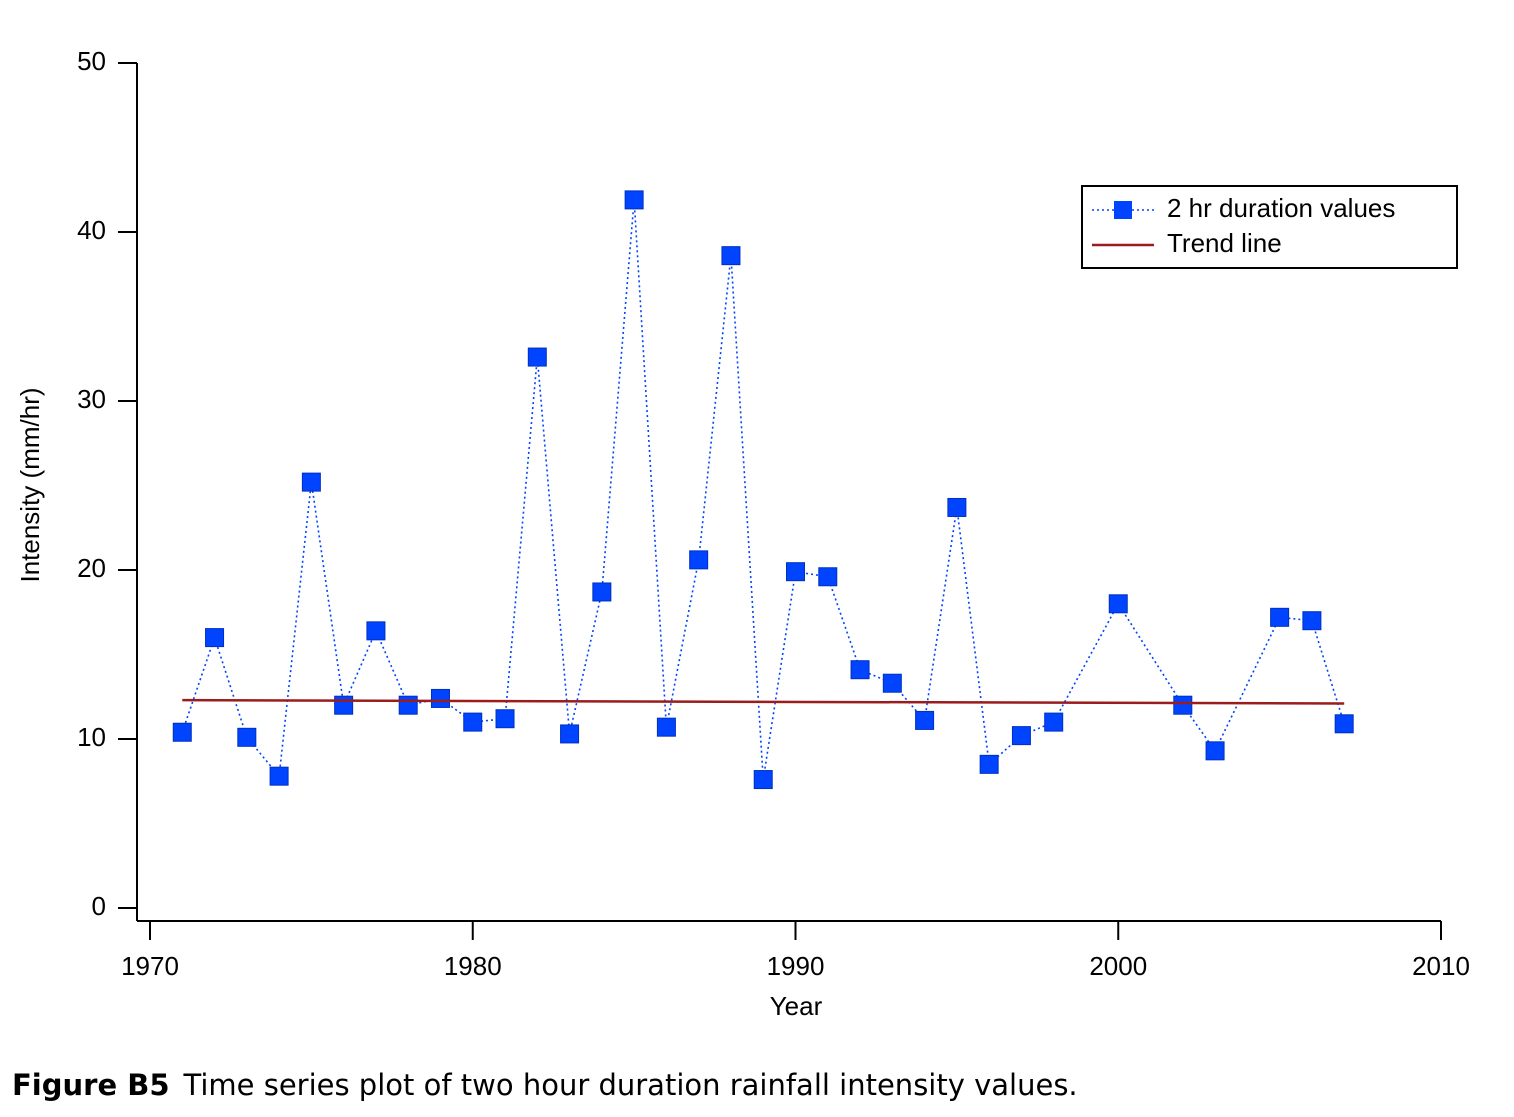 The width and height of the screenshot is (1514, 1117). Describe the element at coordinates (763, 701) in the screenshot. I see `series-line` at that location.